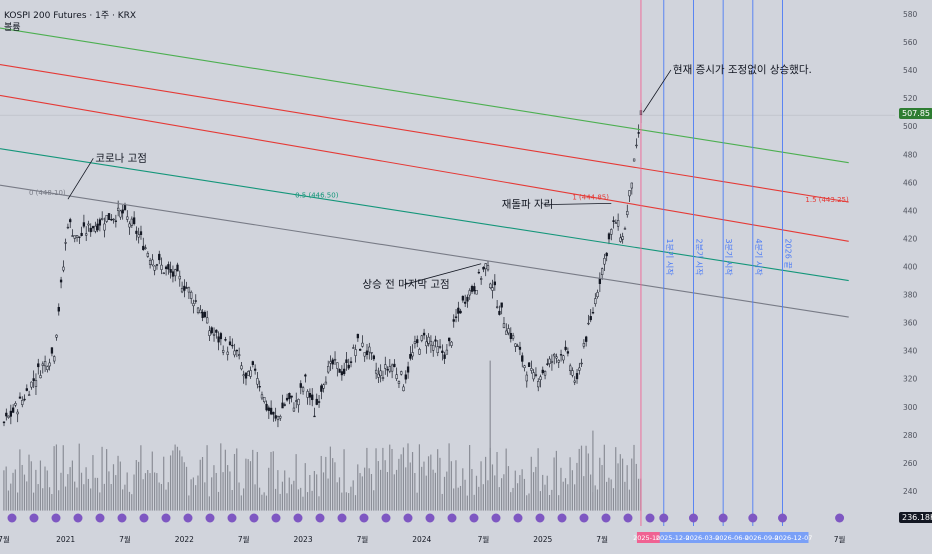 The width and height of the screenshot is (932, 554). What do you see at coordinates (675, 538) in the screenshot?
I see `date-tag-label: 2025-12-08` at bounding box center [675, 538].